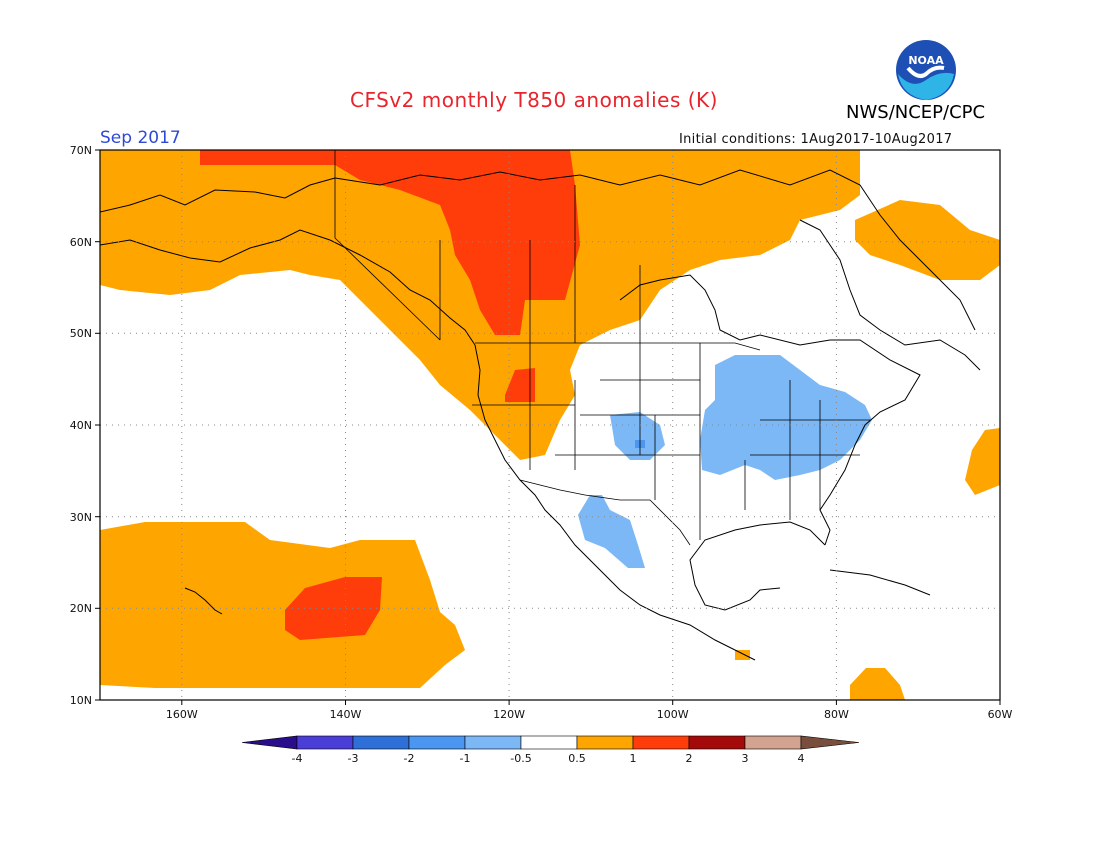 The image size is (1100, 850). What do you see at coordinates (742, 655) in the screenshot?
I see `warm-region-guatemala` at bounding box center [742, 655].